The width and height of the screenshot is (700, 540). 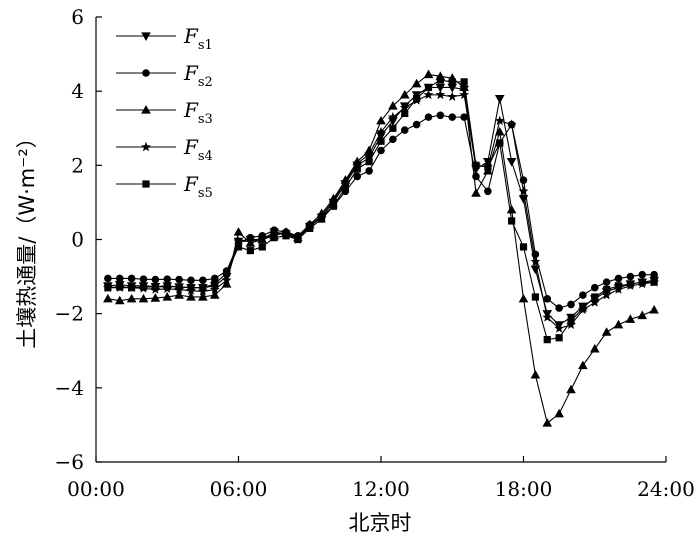 I want to click on y-tick-label: 0, so click(x=77, y=240).